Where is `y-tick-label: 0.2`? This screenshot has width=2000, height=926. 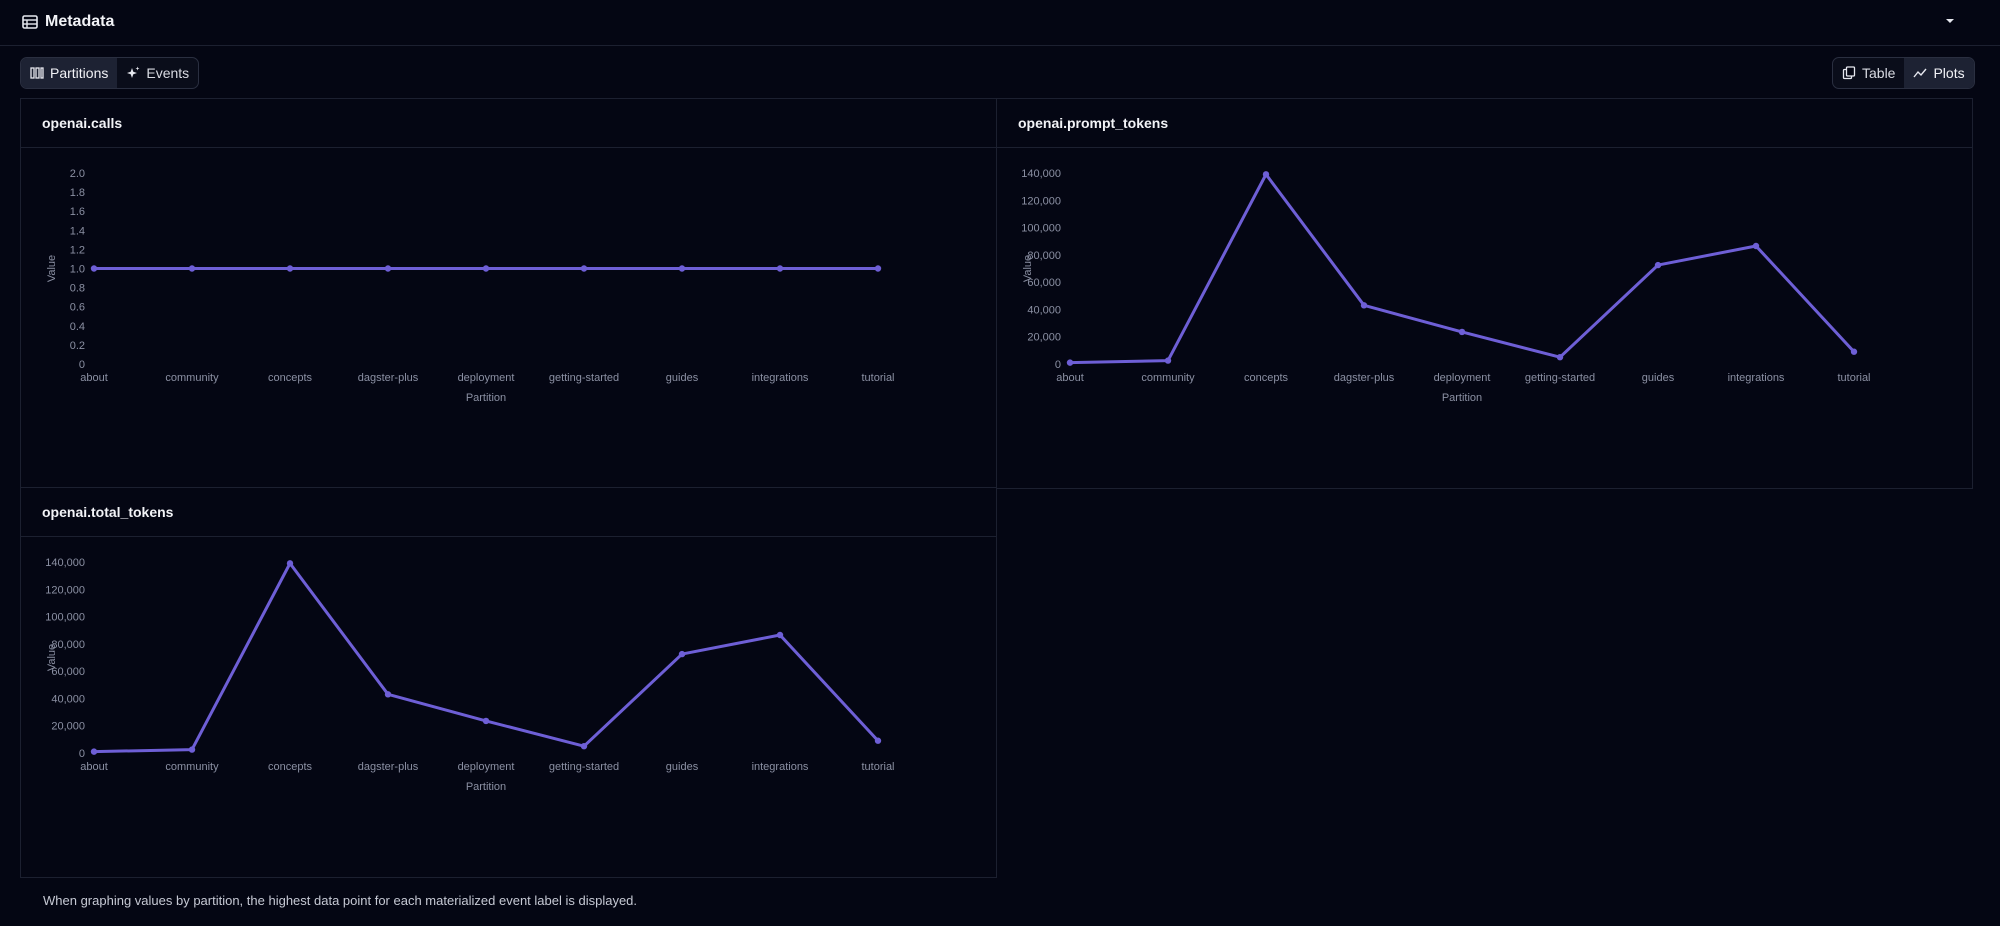
y-tick-label: 0.2 is located at coordinates (77, 346).